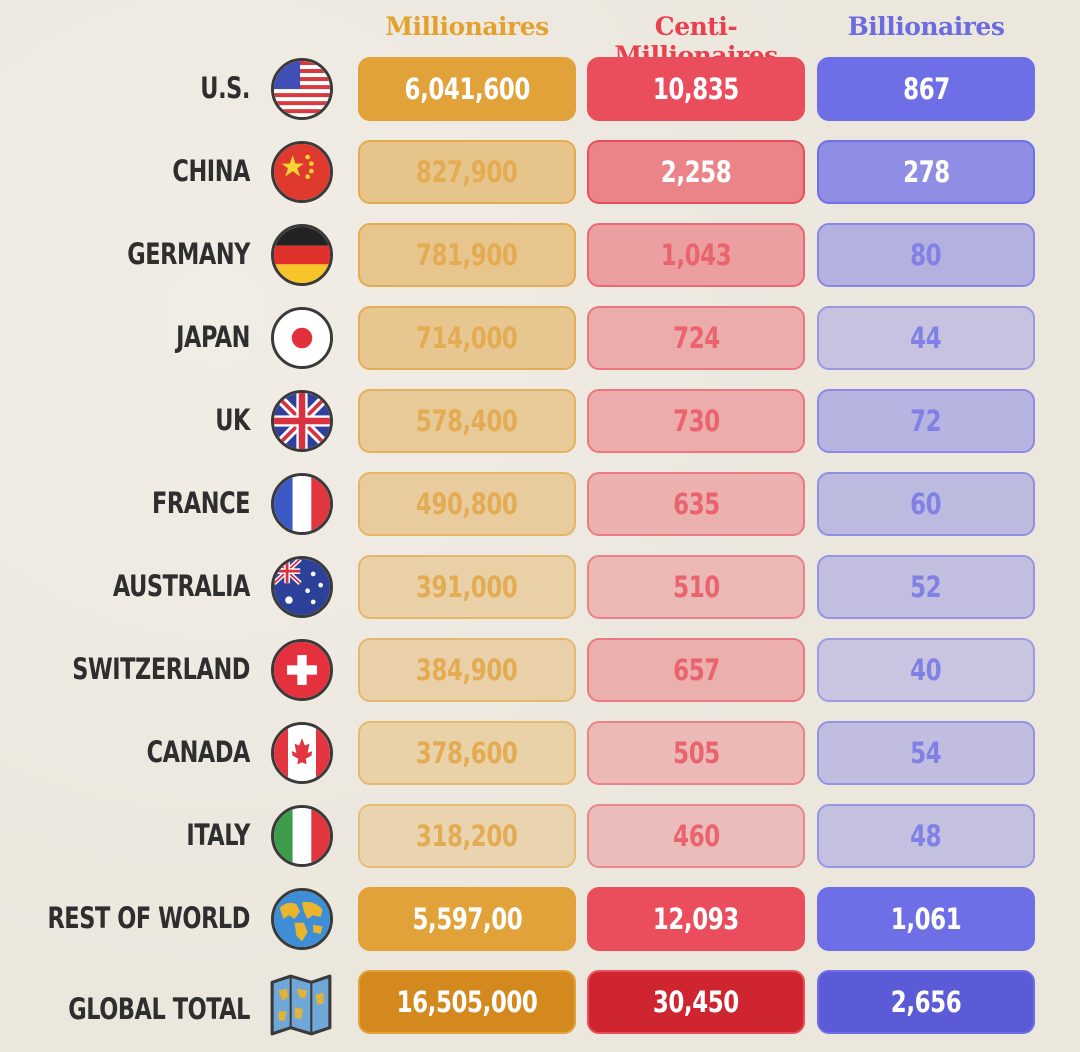  I want to click on total-centi-millionaires-cell: 30,450, so click(696, 1002).